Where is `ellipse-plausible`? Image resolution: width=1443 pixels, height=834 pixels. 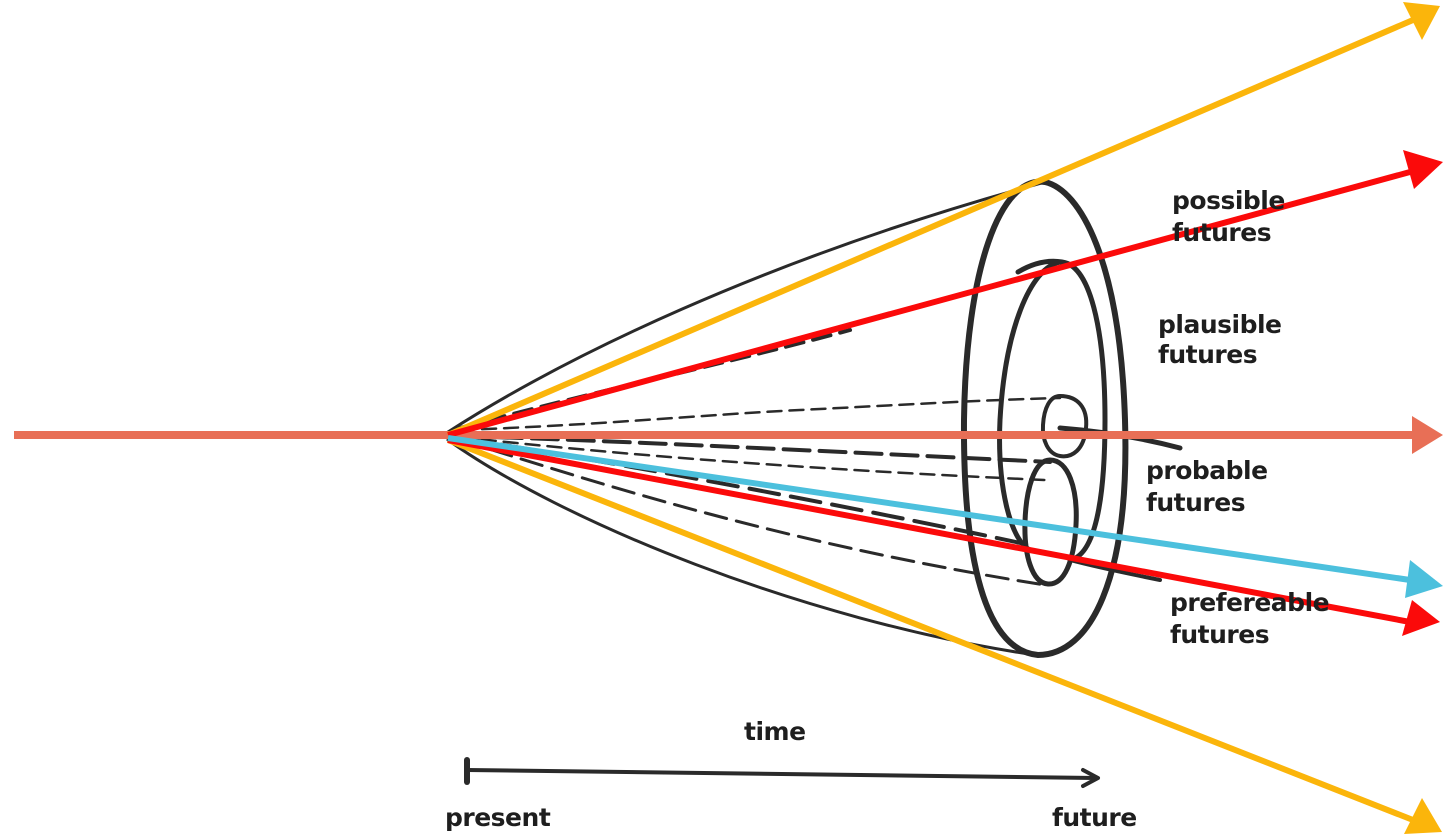
ellipse-plausible is located at coordinates (1052, 410).